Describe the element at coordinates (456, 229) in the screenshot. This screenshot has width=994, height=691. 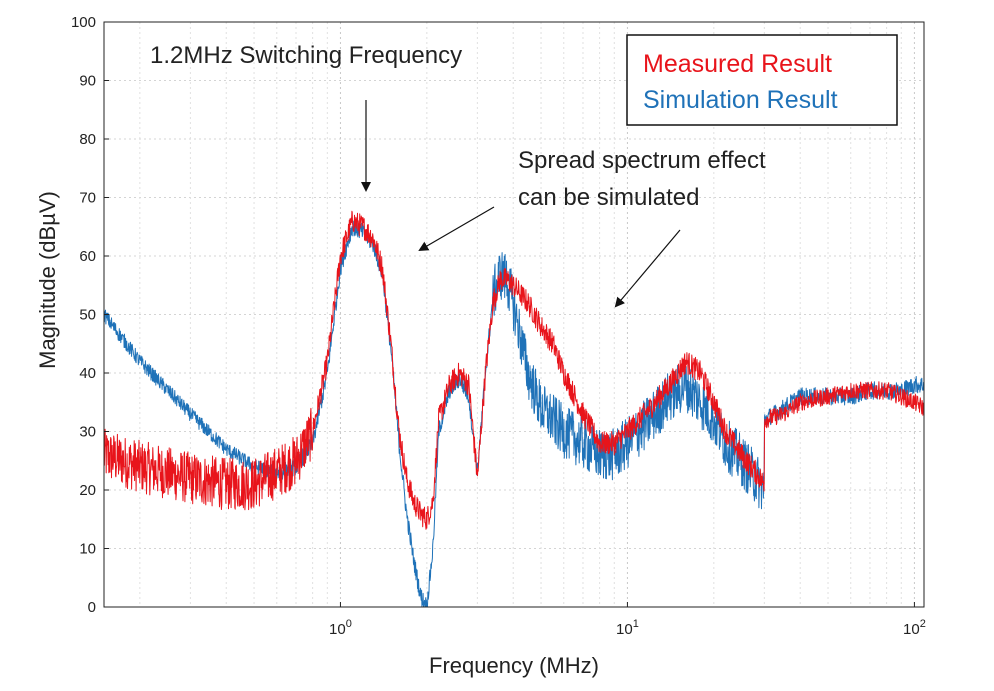
I see `arrow-spread-left` at that location.